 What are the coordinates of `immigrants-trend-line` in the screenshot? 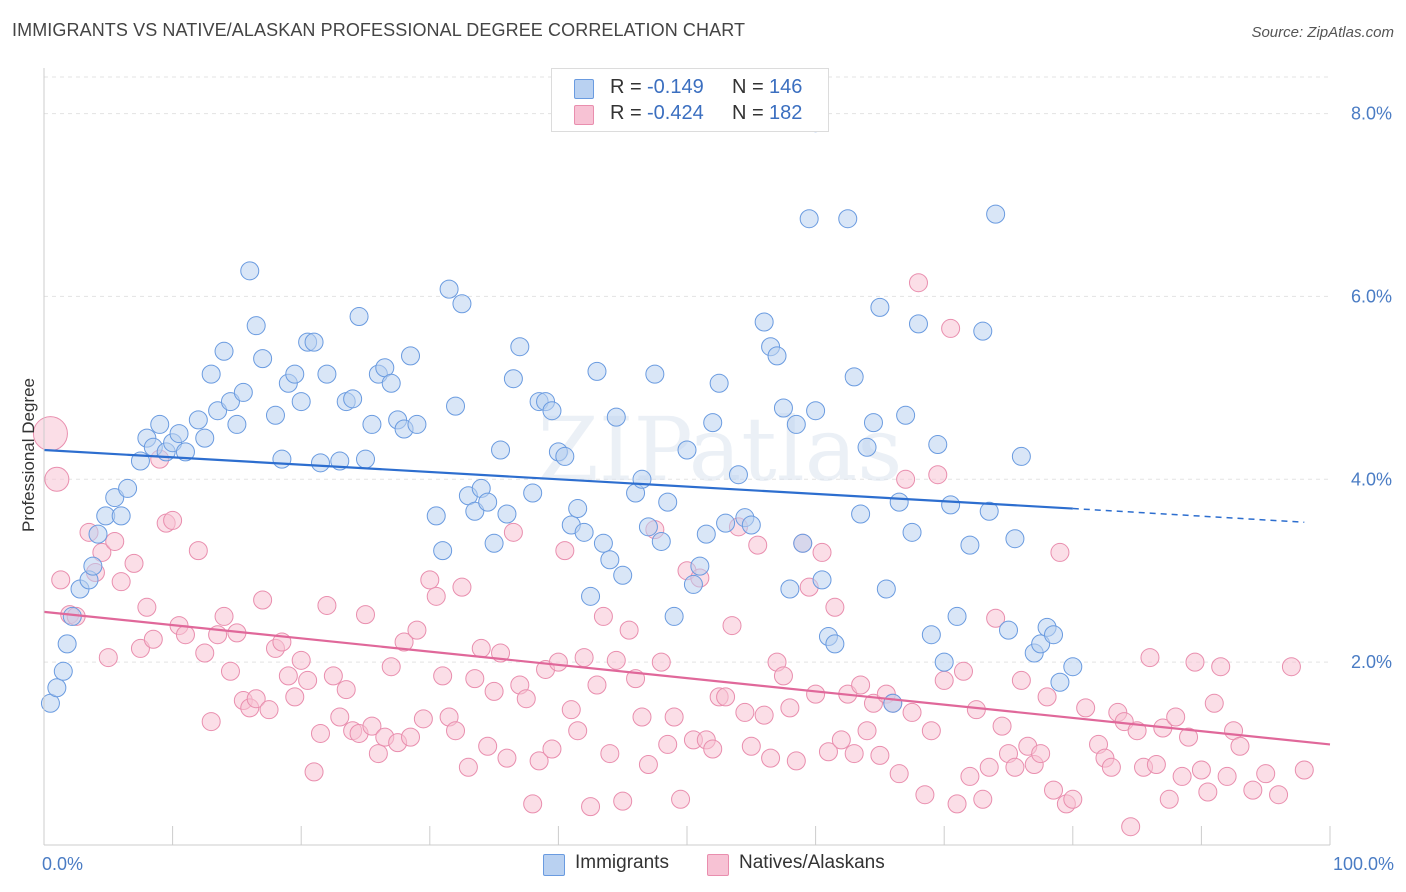 It's located at (558, 479).